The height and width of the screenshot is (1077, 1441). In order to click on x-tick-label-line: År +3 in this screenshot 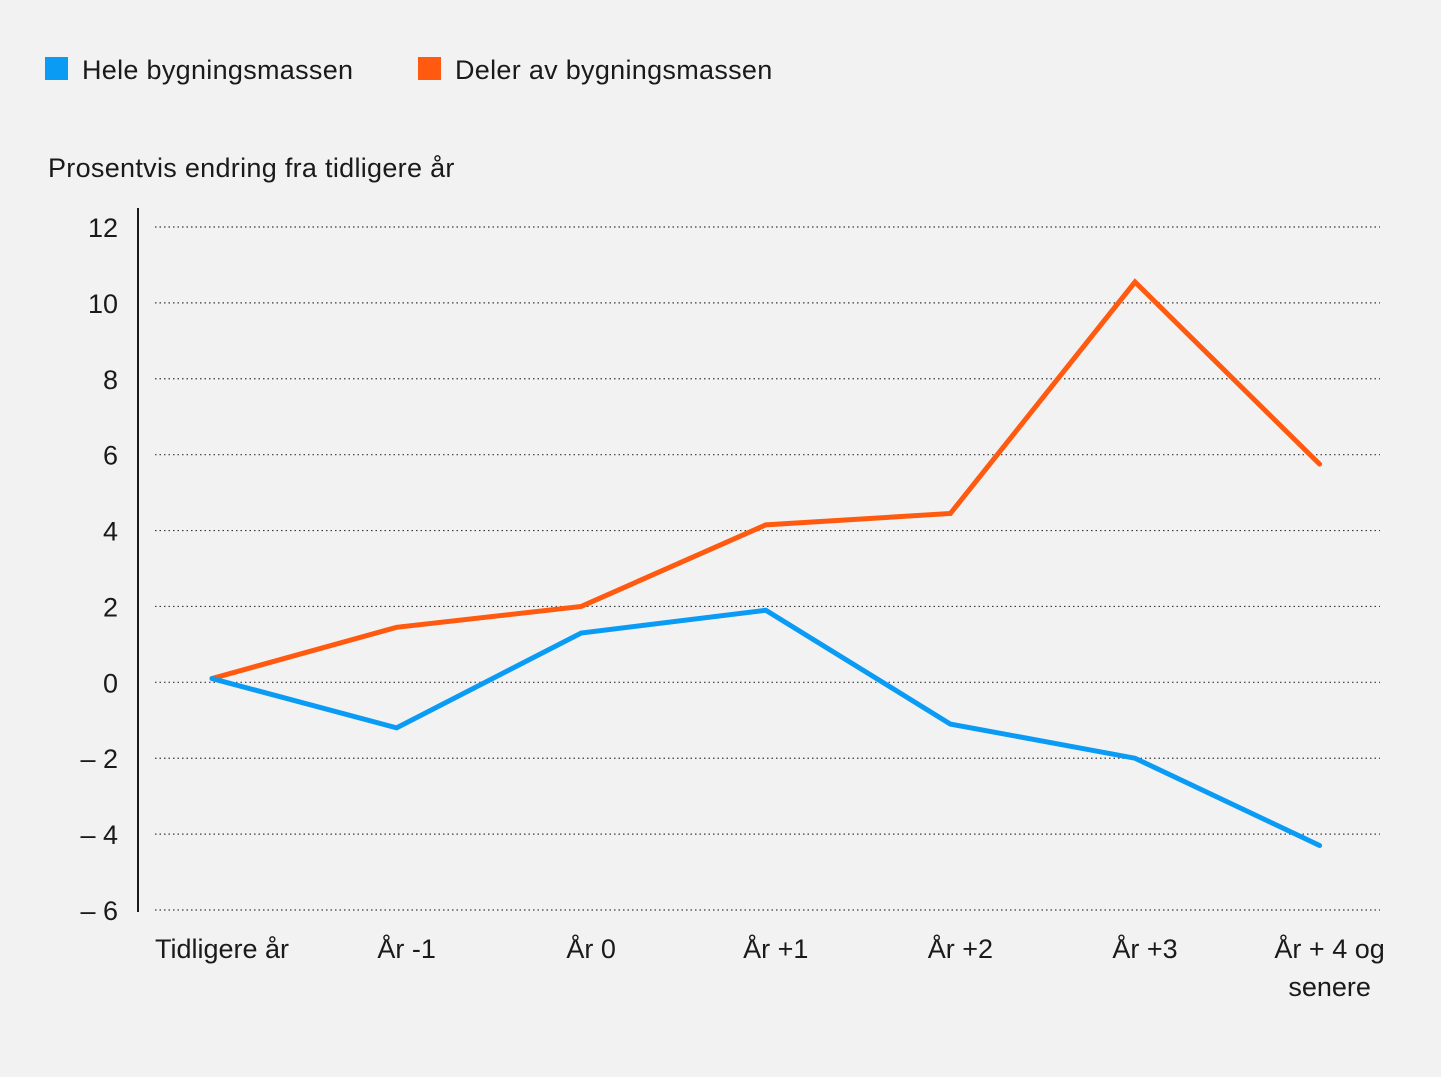, I will do `click(1144, 948)`.